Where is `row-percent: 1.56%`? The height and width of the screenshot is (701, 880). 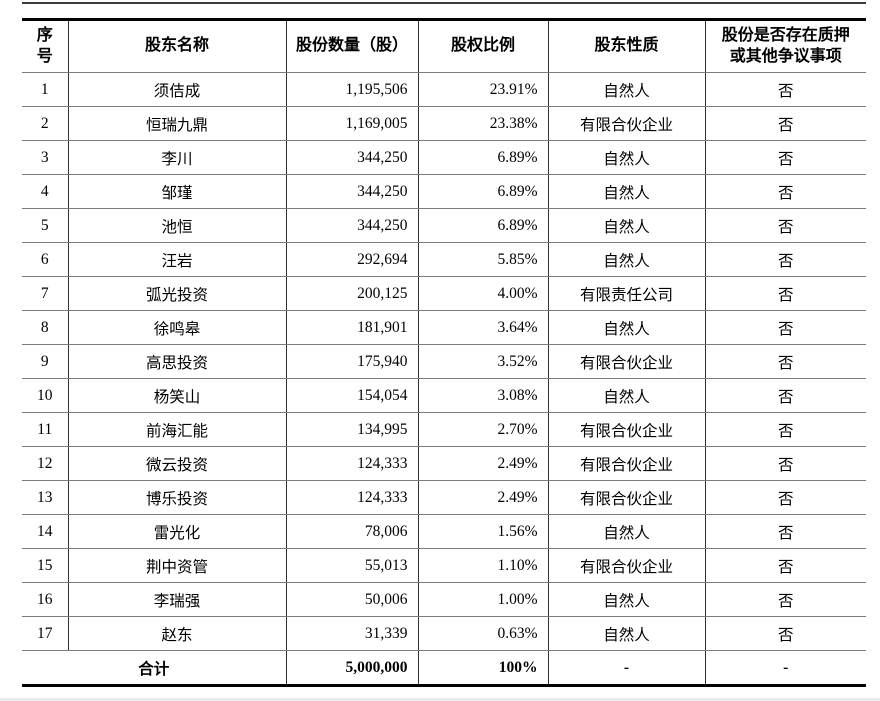 row-percent: 1.56% is located at coordinates (483, 531).